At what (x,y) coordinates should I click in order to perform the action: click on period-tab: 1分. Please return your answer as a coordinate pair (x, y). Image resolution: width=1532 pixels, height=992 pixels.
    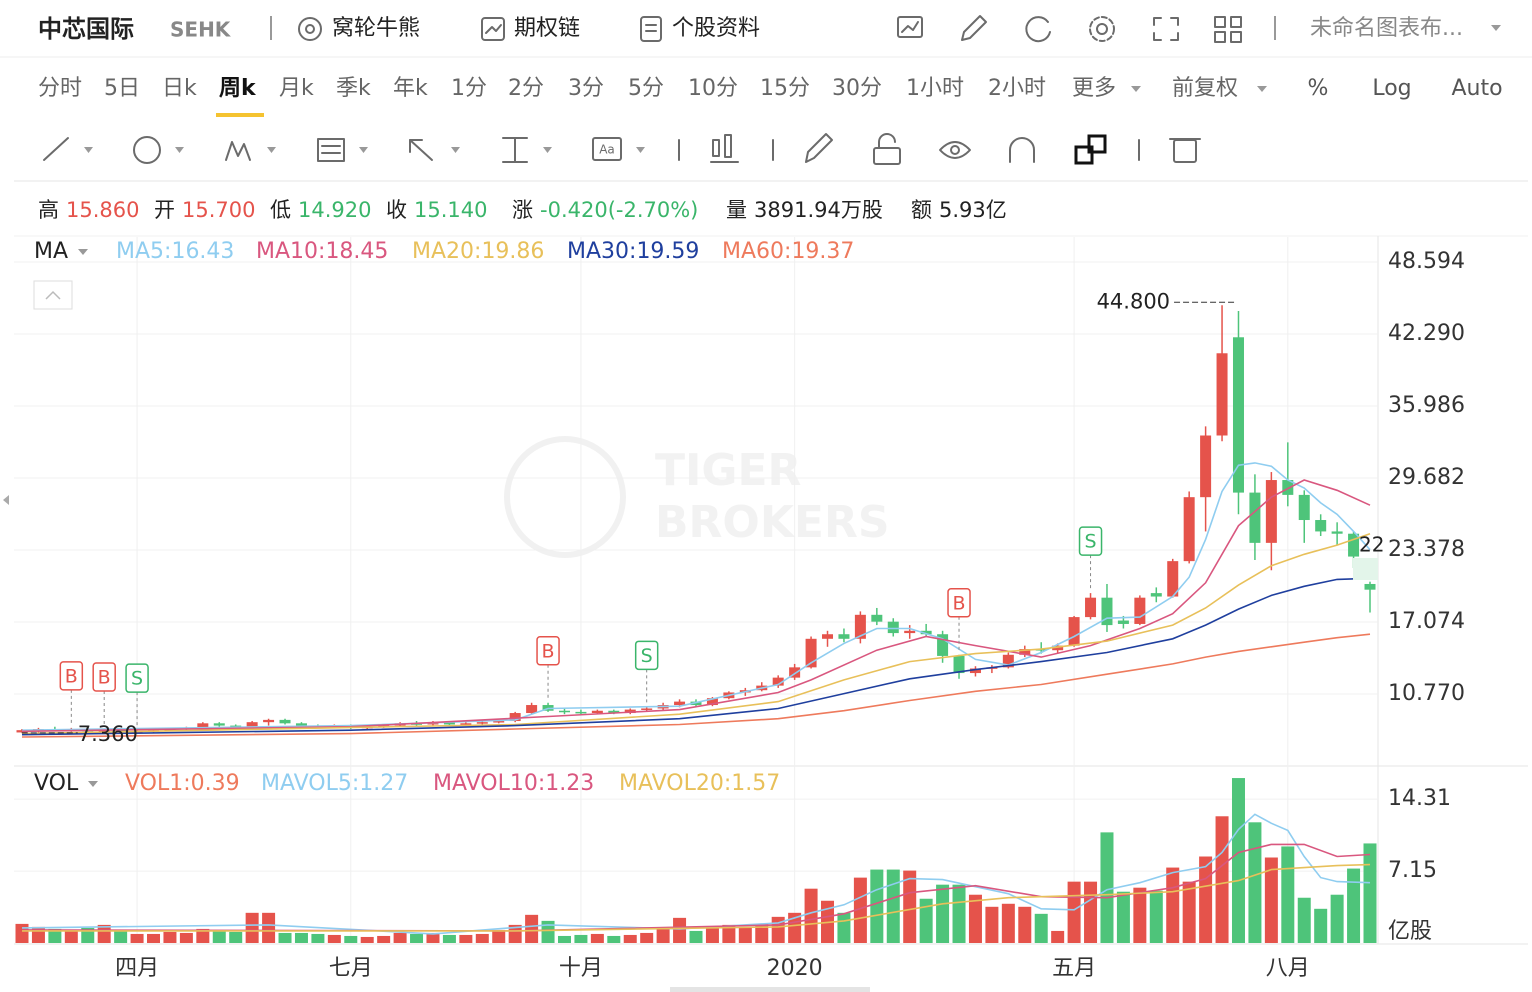
    Looking at the image, I should click on (469, 88).